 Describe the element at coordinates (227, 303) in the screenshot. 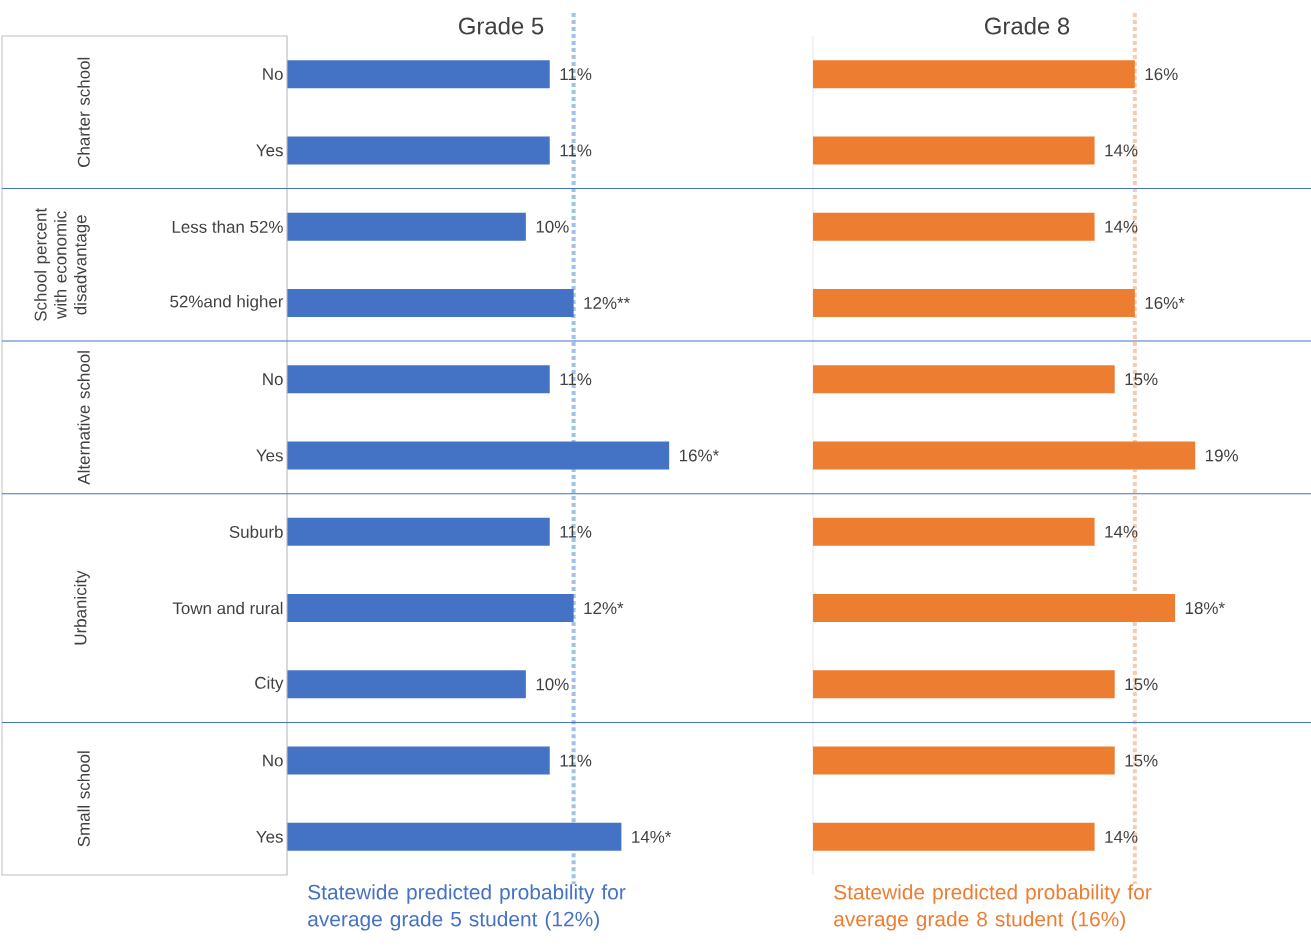

I see `y-tick-label: 52%and higher` at that location.